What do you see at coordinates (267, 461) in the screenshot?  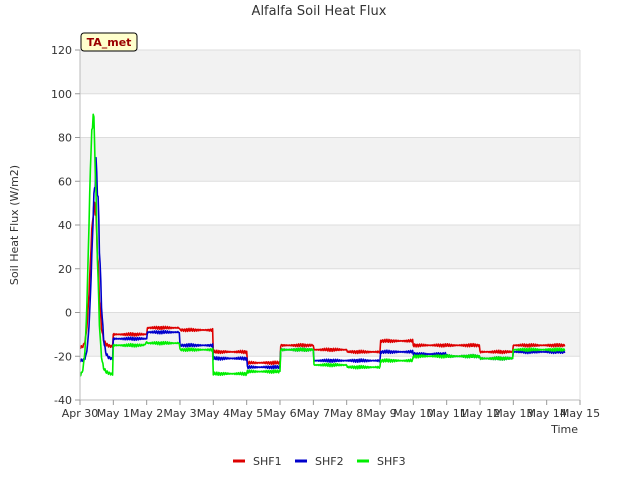 I see `legend-label-shf1: SHF1` at bounding box center [267, 461].